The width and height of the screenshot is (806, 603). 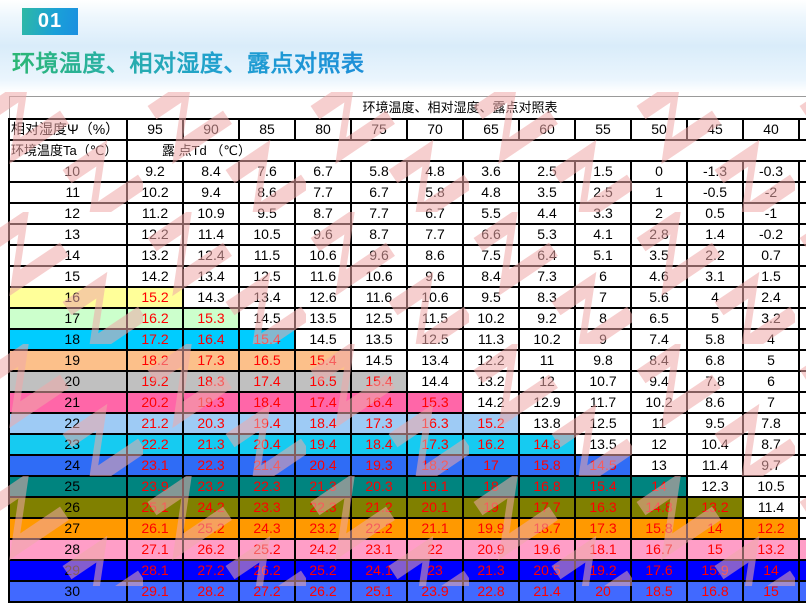 I want to click on dewpoint-cell: 2, so click(x=659, y=213).